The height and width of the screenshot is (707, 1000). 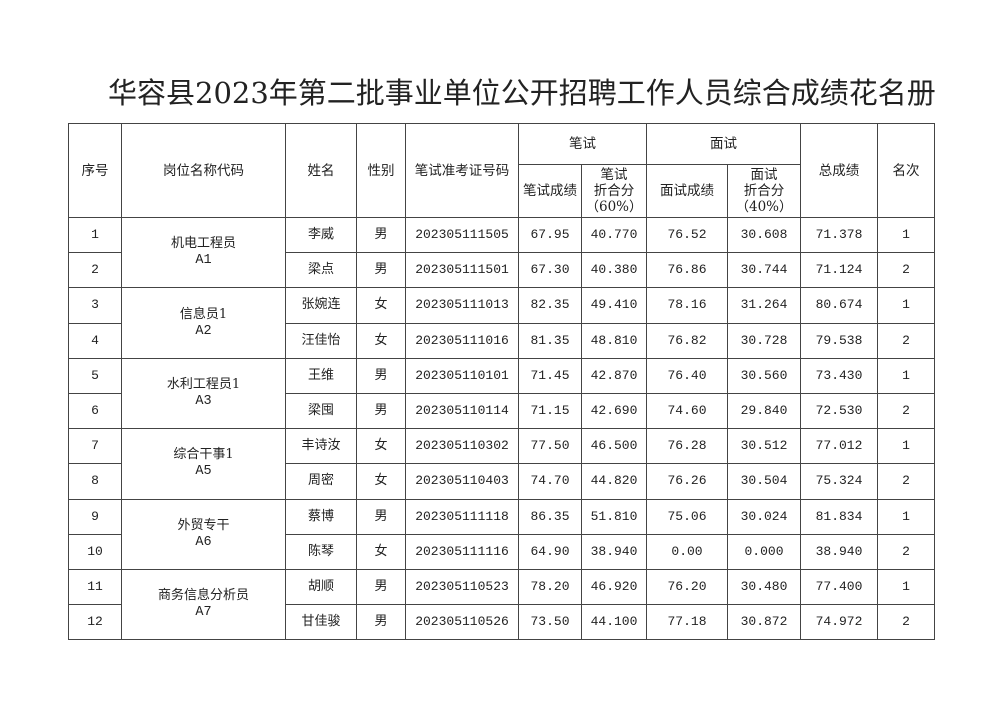 What do you see at coordinates (614, 446) in the screenshot?
I see `cell-written-weighted: 46.500` at bounding box center [614, 446].